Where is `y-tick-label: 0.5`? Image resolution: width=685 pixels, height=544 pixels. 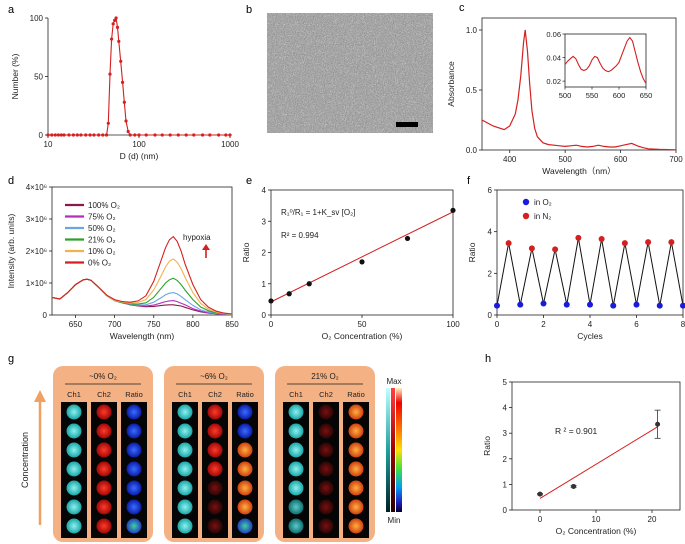
y-tick-label: 0.5 is located at coordinates (472, 90).